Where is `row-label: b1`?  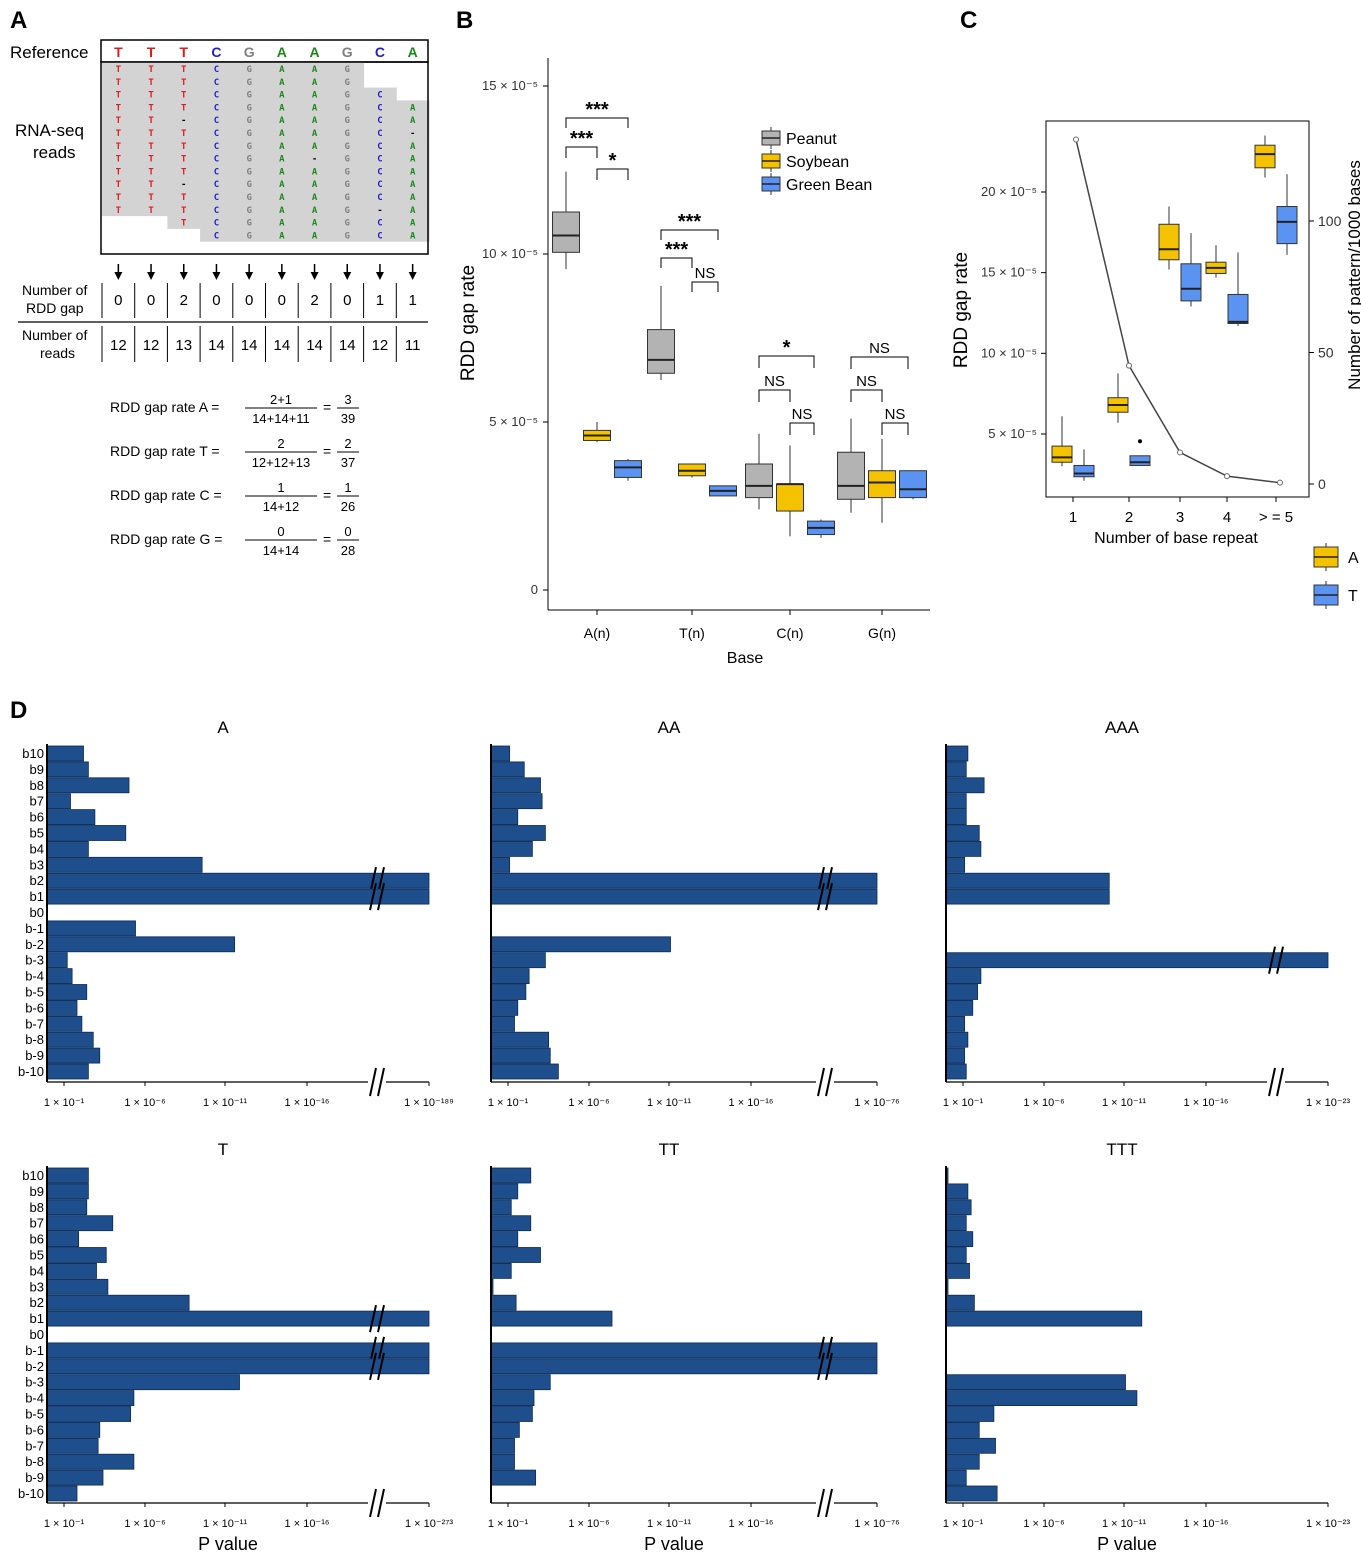
row-label: b1 is located at coordinates (37, 896).